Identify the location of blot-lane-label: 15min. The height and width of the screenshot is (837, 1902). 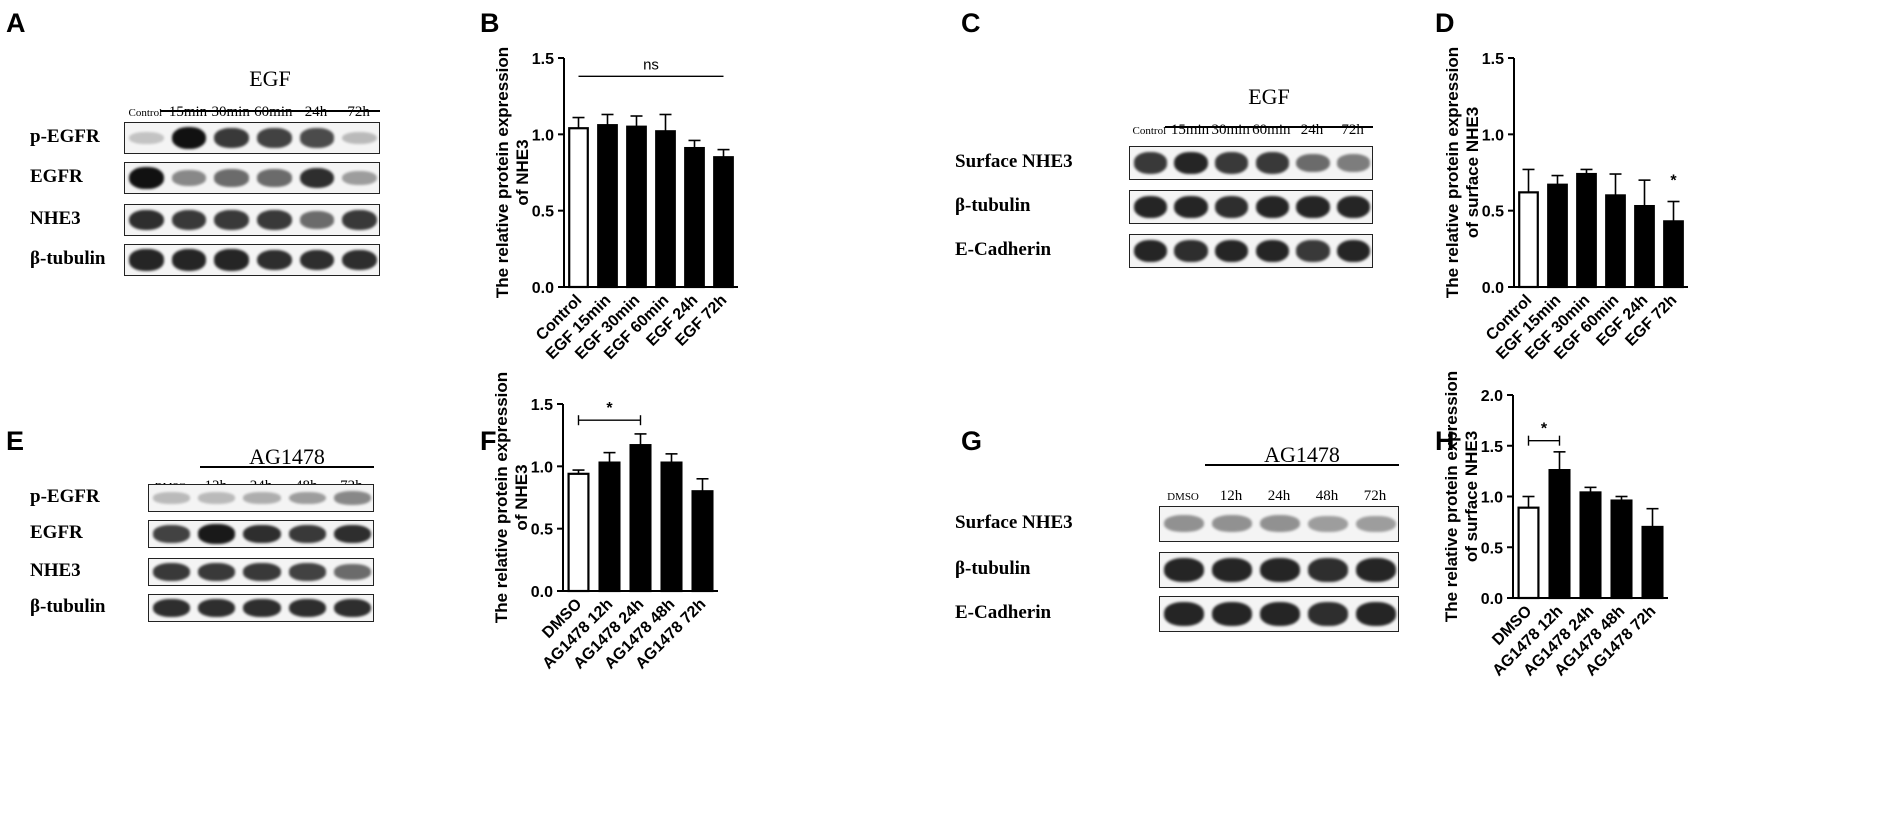
(1190, 130).